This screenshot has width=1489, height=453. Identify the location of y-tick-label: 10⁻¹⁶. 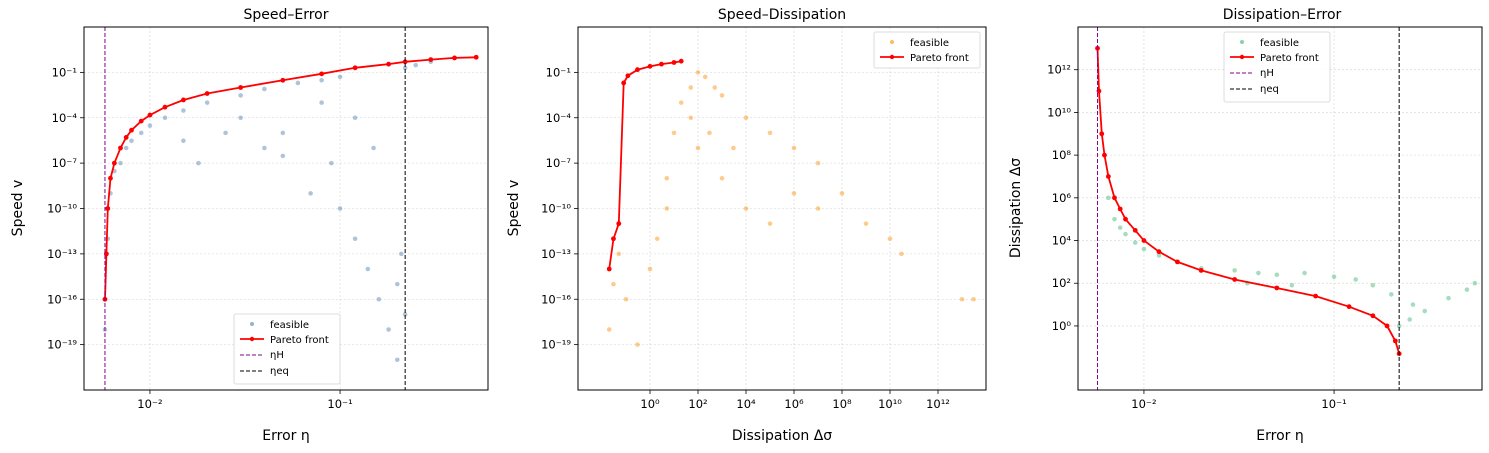
(556, 299).